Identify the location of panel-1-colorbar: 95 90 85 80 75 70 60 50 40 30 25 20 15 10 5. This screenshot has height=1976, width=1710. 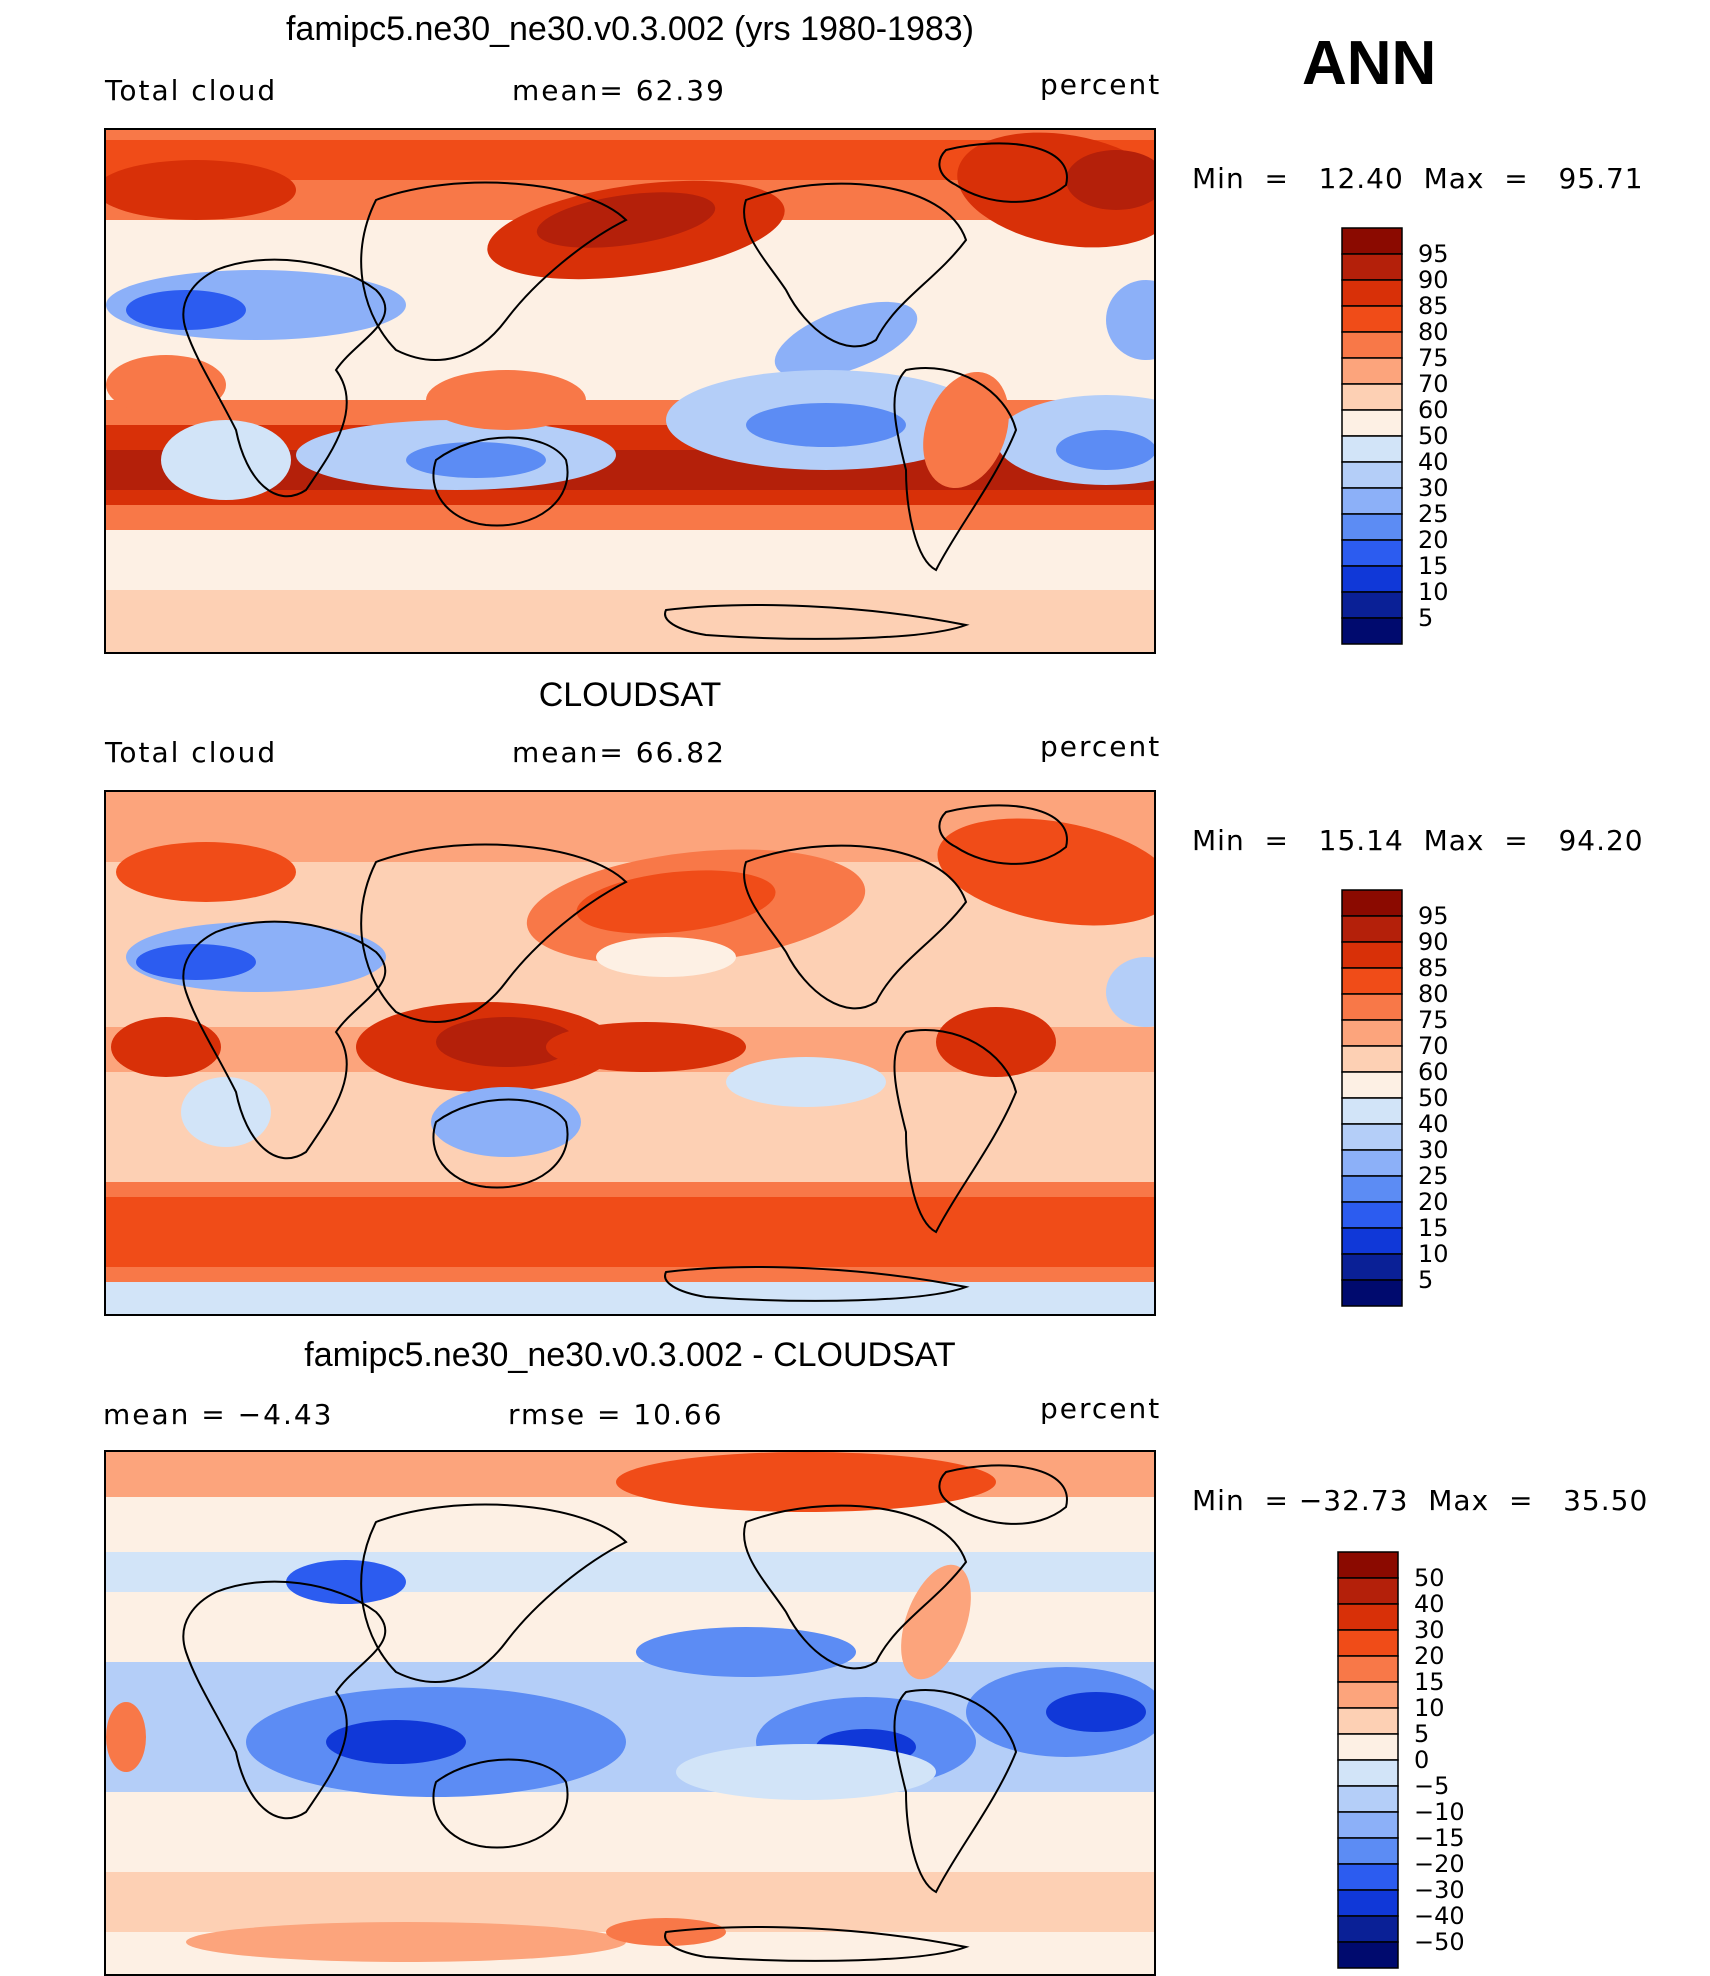
(1406, 436).